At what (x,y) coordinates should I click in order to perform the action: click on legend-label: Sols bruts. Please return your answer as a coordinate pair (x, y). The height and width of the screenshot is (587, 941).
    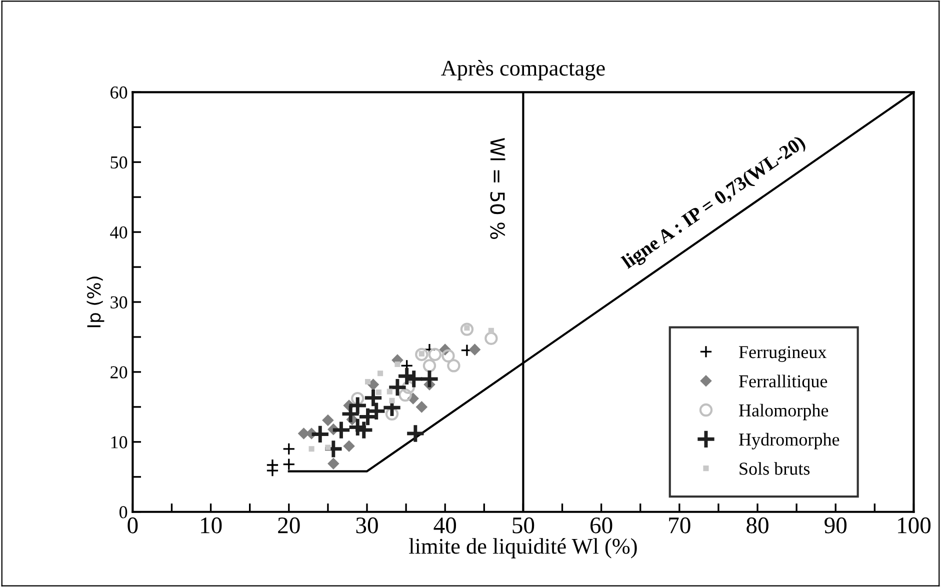
    Looking at the image, I should click on (775, 468).